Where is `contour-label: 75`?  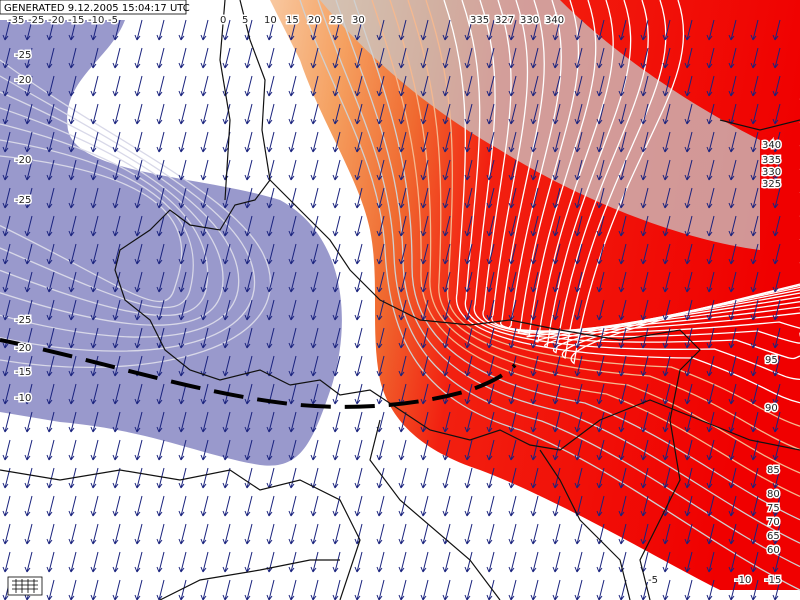
contour-label: 75 is located at coordinates (773, 508).